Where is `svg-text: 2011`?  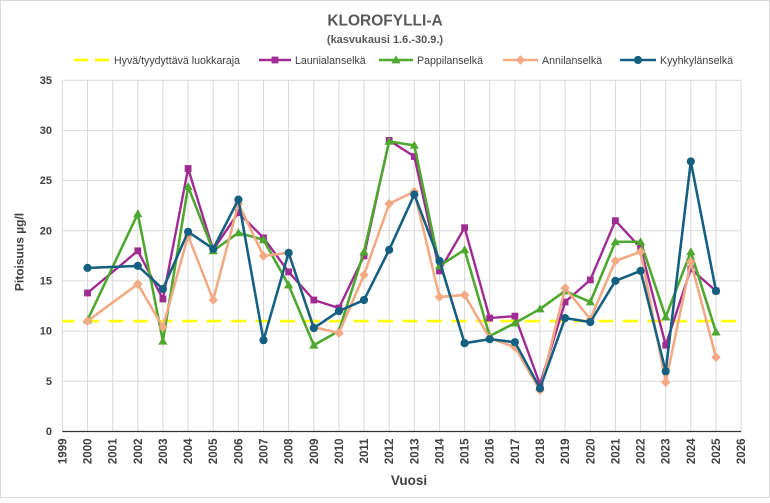 svg-text: 2011 is located at coordinates (365, 451).